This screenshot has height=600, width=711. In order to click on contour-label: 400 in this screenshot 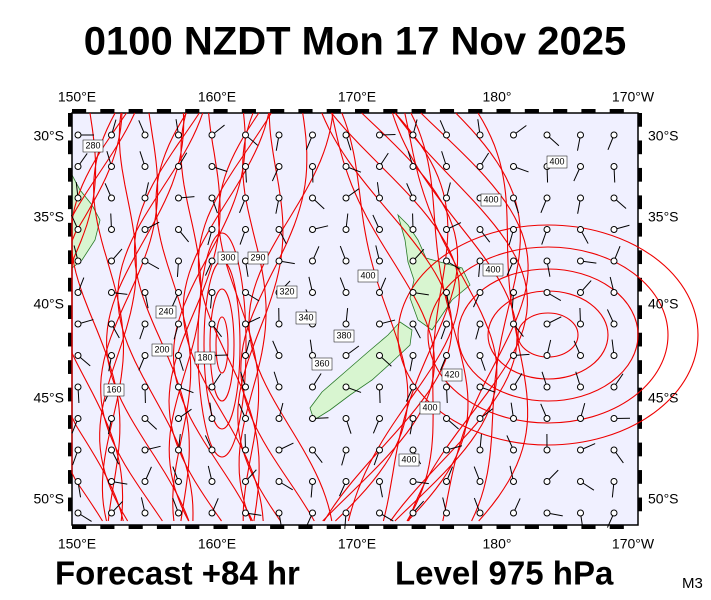, I will do `click(556, 161)`.